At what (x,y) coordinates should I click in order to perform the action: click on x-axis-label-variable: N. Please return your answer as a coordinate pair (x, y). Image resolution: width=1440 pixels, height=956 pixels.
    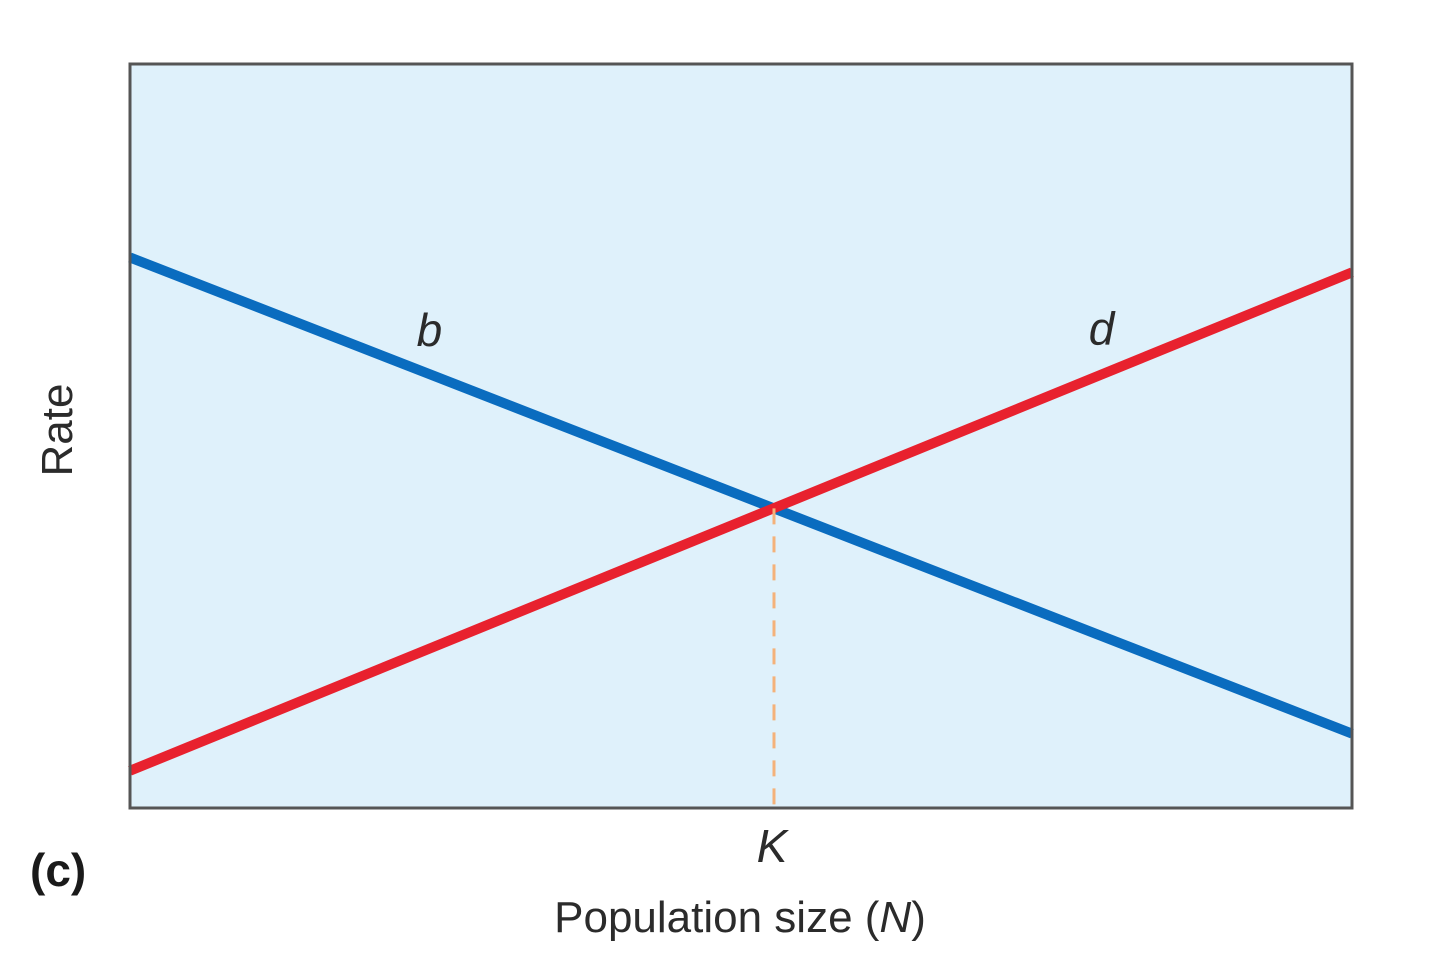
    Looking at the image, I should click on (895, 917).